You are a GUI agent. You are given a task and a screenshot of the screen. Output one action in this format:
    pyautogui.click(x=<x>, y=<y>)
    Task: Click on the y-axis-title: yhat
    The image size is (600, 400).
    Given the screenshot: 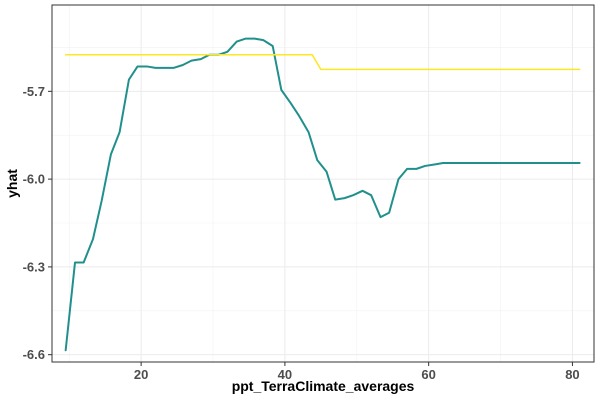 What is the action you would take?
    pyautogui.click(x=12, y=183)
    